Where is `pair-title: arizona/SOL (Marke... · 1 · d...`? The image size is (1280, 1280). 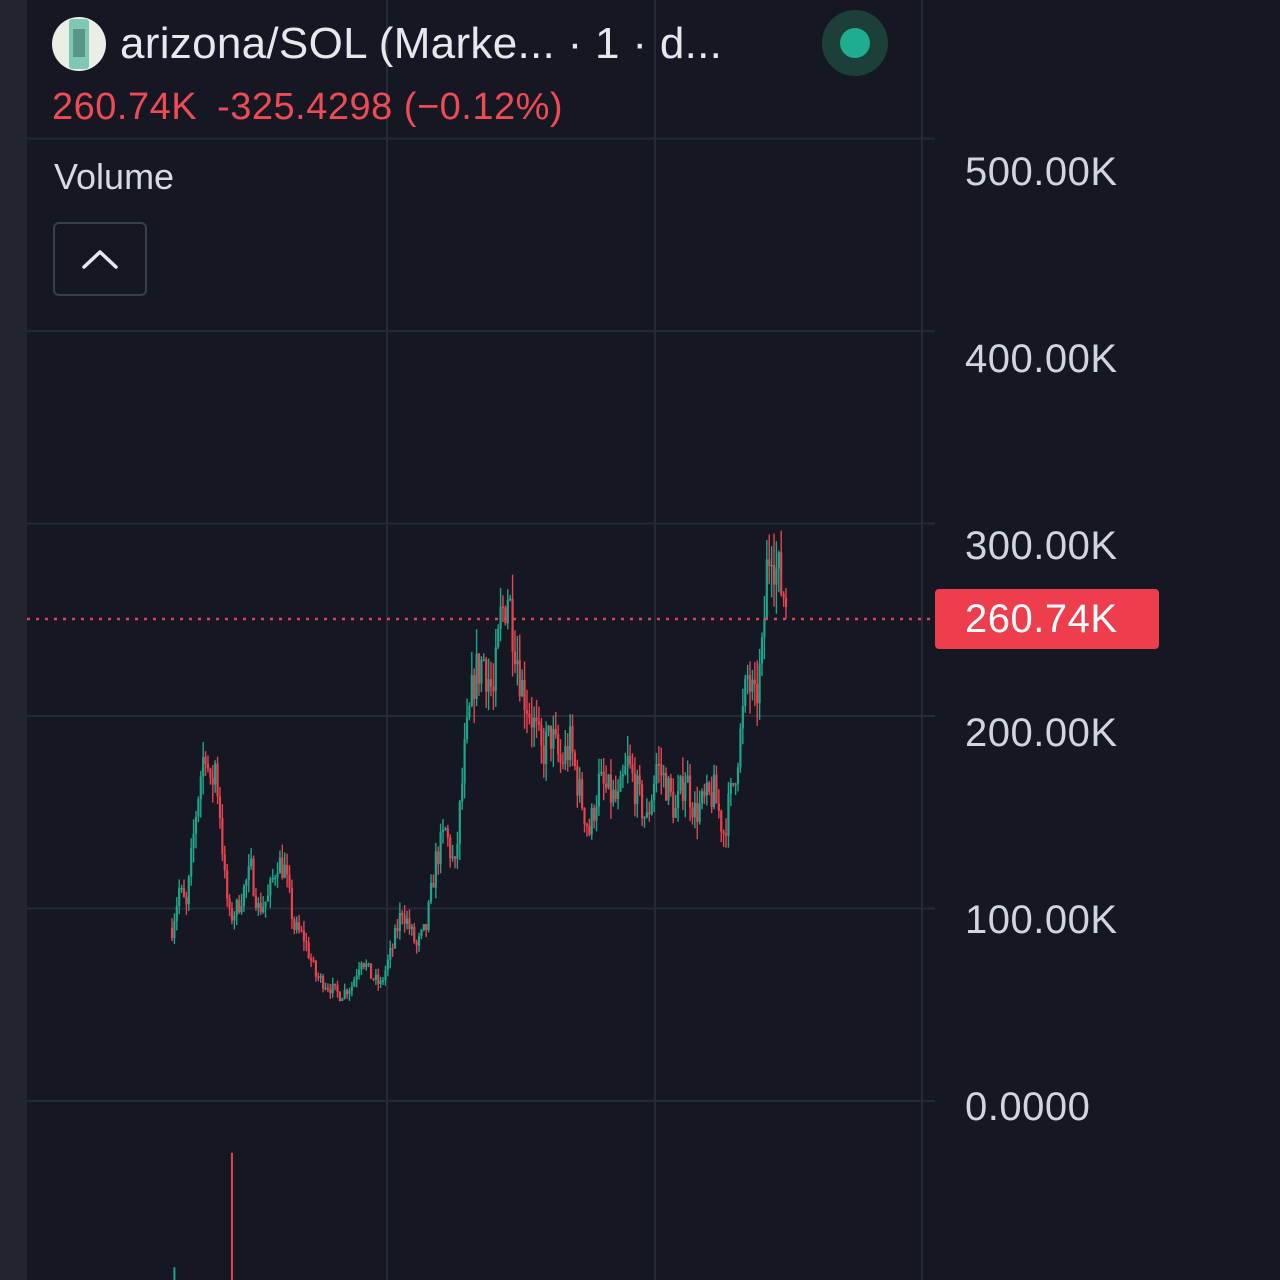
pair-title: arizona/SOL (Marke... · 1 · d... is located at coordinates (421, 43).